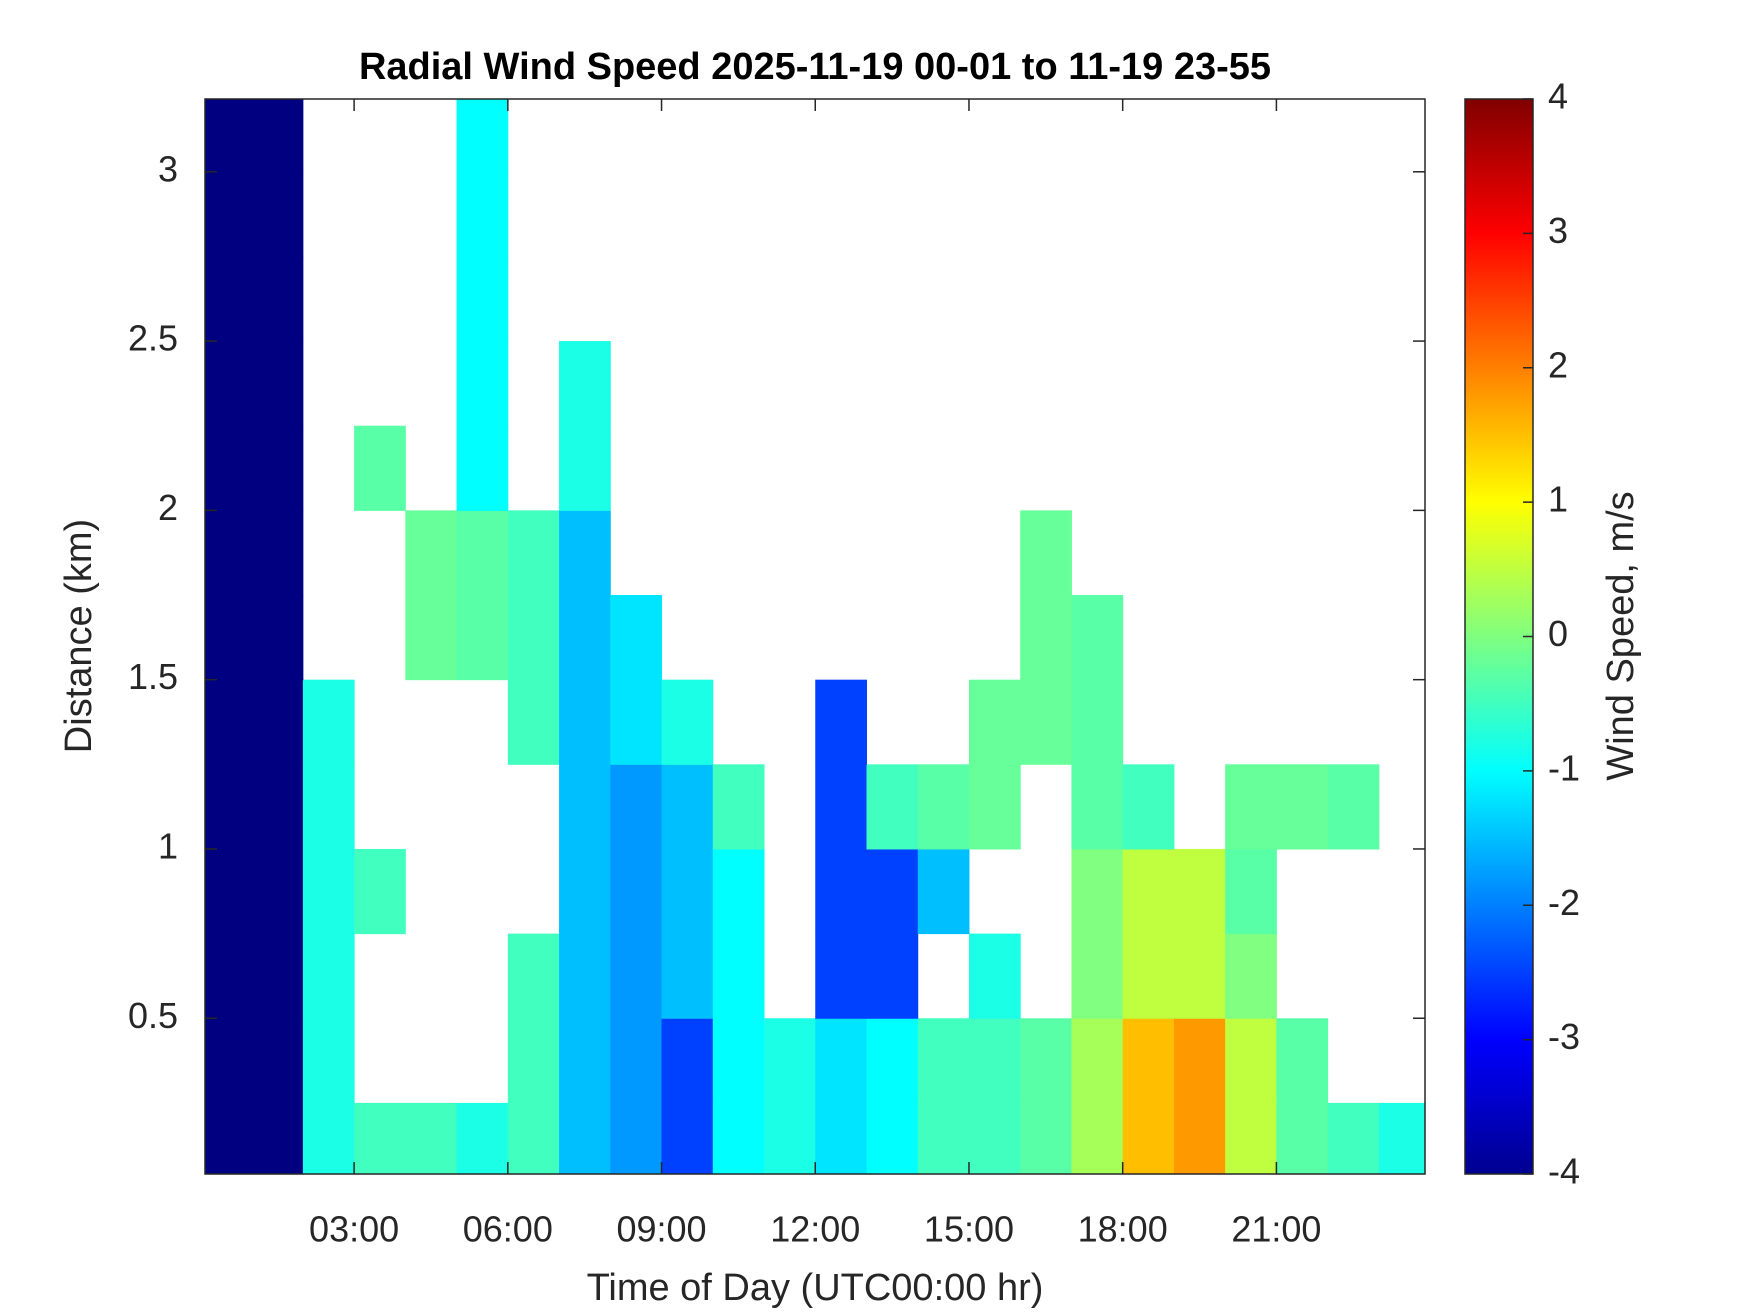 The image size is (1750, 1313). What do you see at coordinates (168, 168) in the screenshot?
I see `y-tick-label: 3` at bounding box center [168, 168].